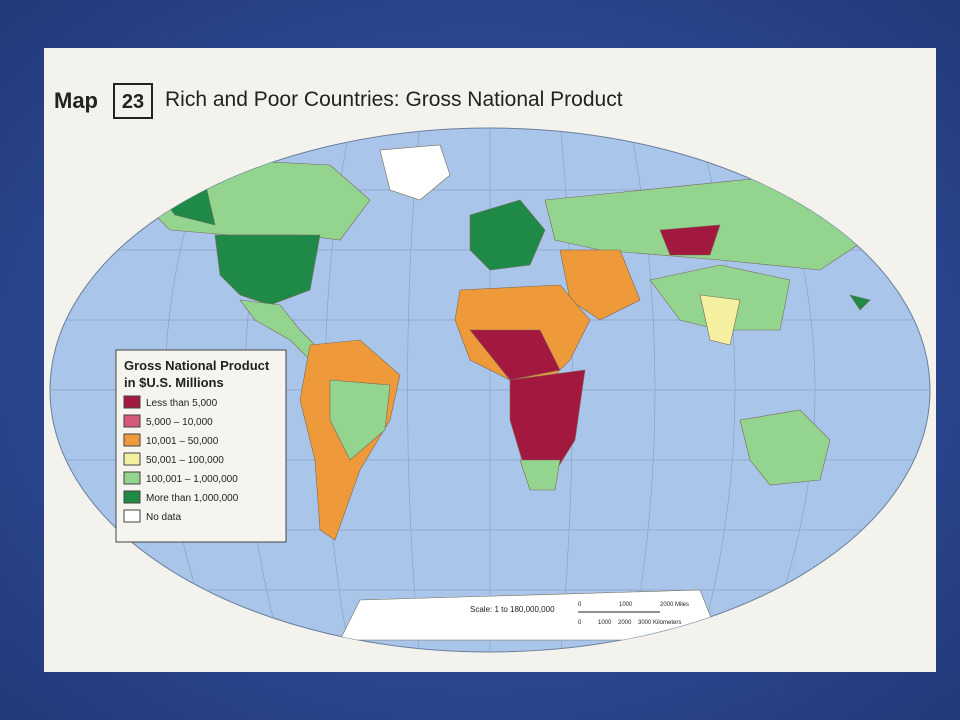  I want to click on scale-mile-label: 0, so click(580, 605).